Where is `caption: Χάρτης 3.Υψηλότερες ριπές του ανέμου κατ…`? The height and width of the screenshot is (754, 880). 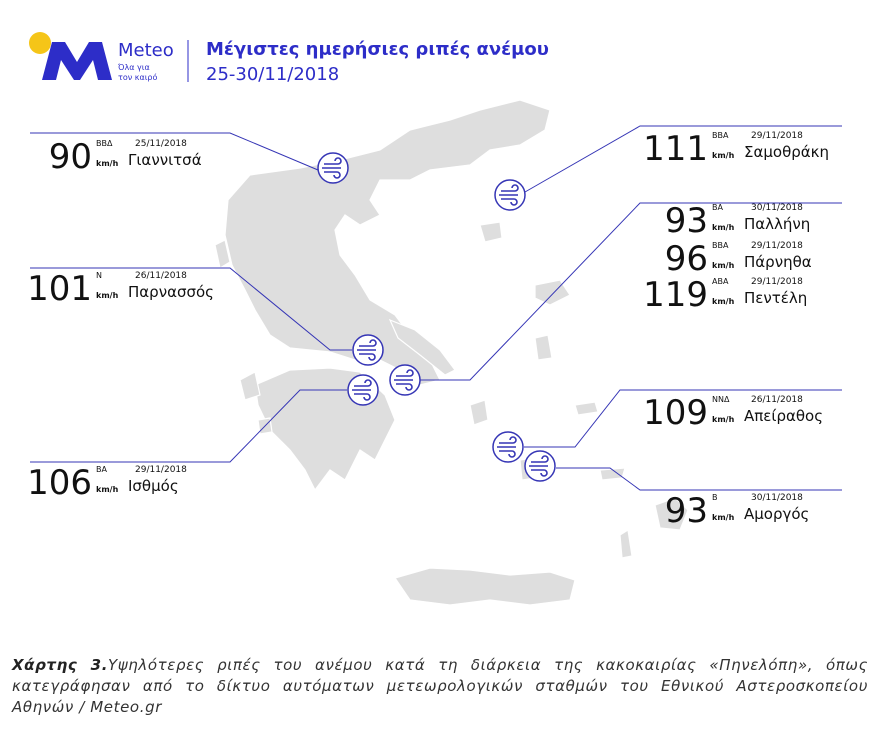
caption: Χάρτης 3.Υψηλότερες ριπές του ανέμου κατ… is located at coordinates (440, 686).